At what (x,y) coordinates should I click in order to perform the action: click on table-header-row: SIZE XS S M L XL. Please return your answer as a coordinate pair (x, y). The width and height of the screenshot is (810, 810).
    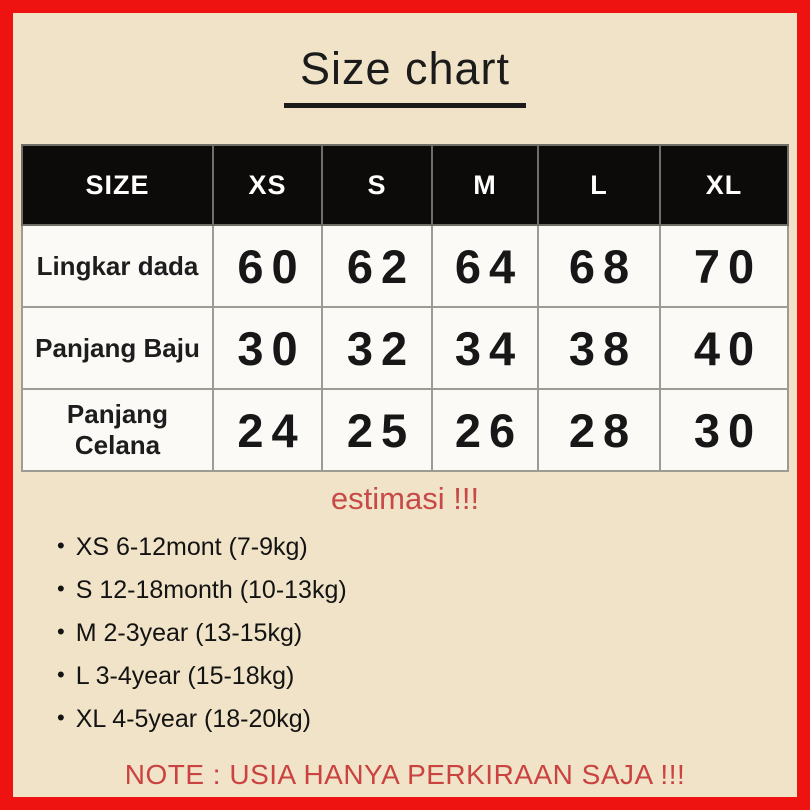
    Looking at the image, I should click on (405, 185).